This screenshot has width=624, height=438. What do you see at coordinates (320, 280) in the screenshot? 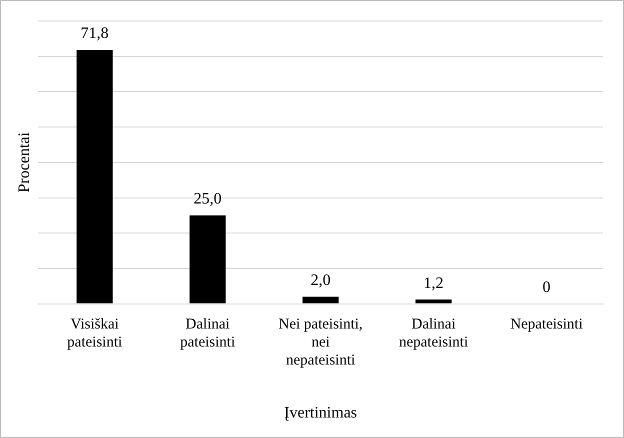
I see `data-label: 2,0` at bounding box center [320, 280].